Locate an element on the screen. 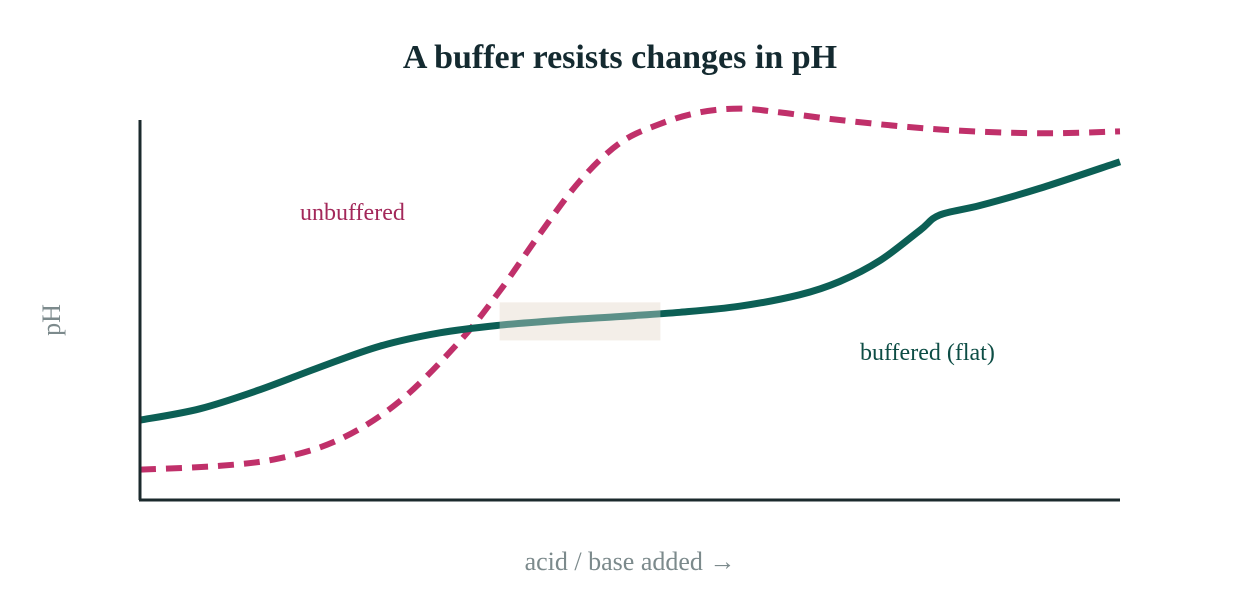  series-label-unbuffered: unbuffered is located at coordinates (352, 213).